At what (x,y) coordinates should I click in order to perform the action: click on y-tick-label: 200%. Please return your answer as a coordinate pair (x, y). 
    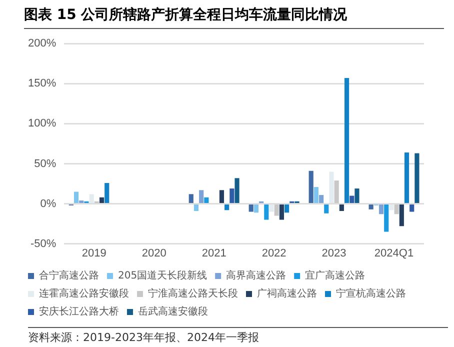
    Looking at the image, I should click on (42, 44).